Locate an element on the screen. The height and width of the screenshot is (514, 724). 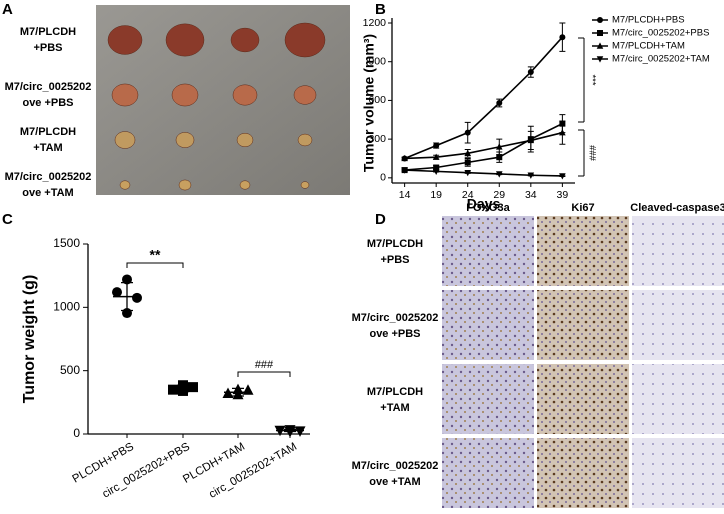
x-tick-label: 39 is located at coordinates (563, 195).